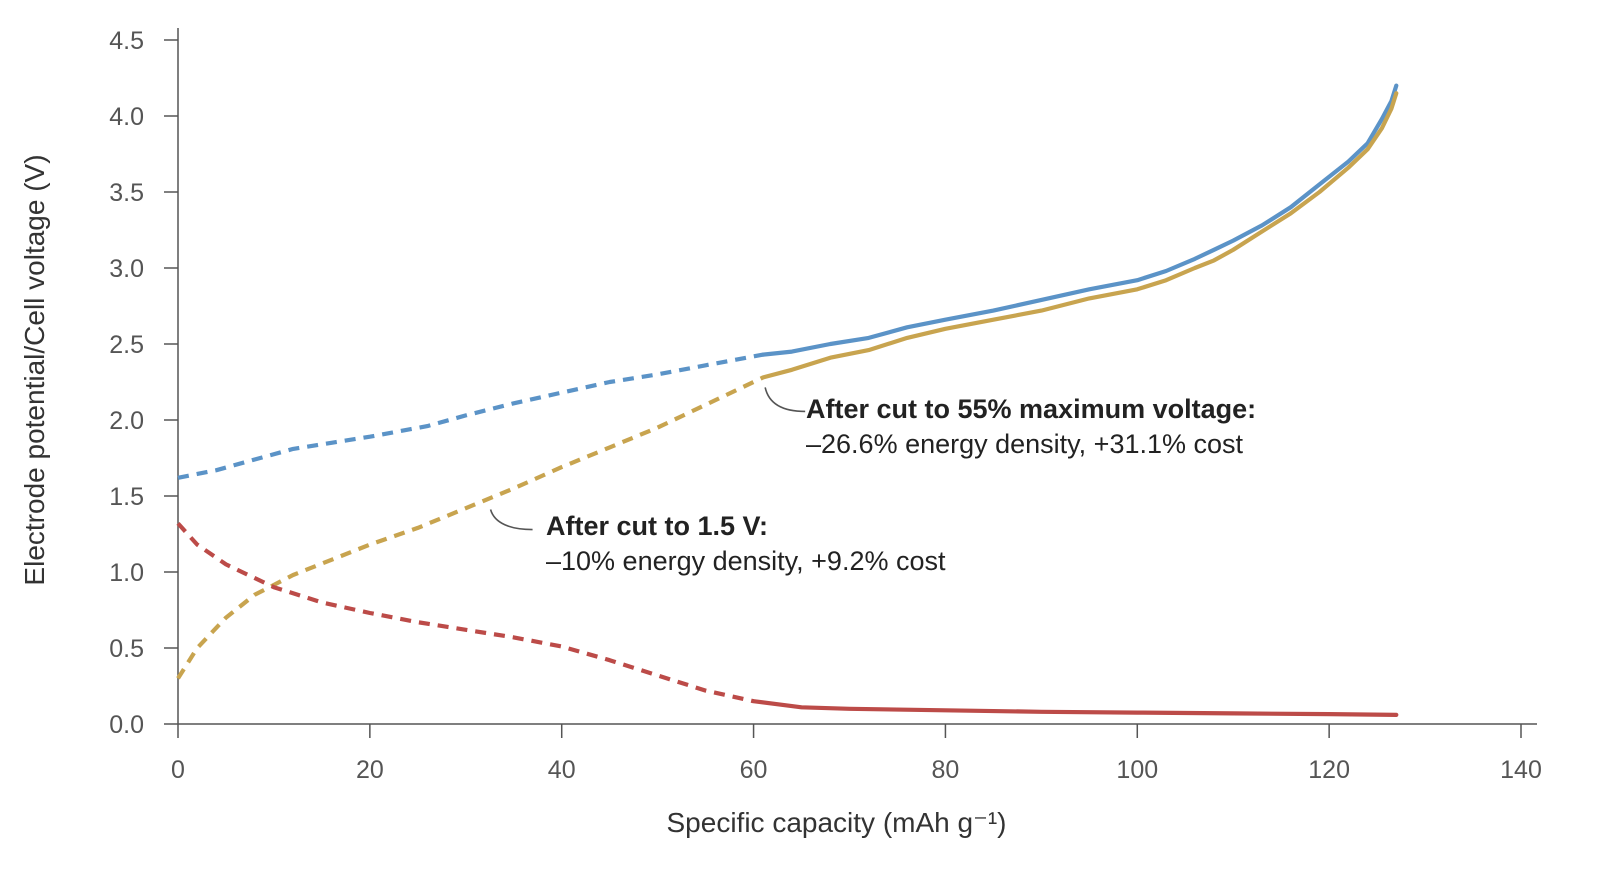 The image size is (1608, 888). What do you see at coordinates (562, 770) in the screenshot?
I see `x-tick-label-2: 40` at bounding box center [562, 770].